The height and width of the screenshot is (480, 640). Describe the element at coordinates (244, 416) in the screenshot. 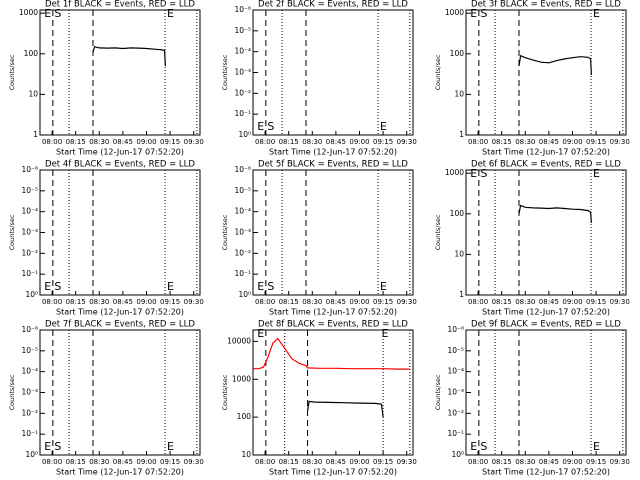

I see `y-tick-label: 100` at that location.